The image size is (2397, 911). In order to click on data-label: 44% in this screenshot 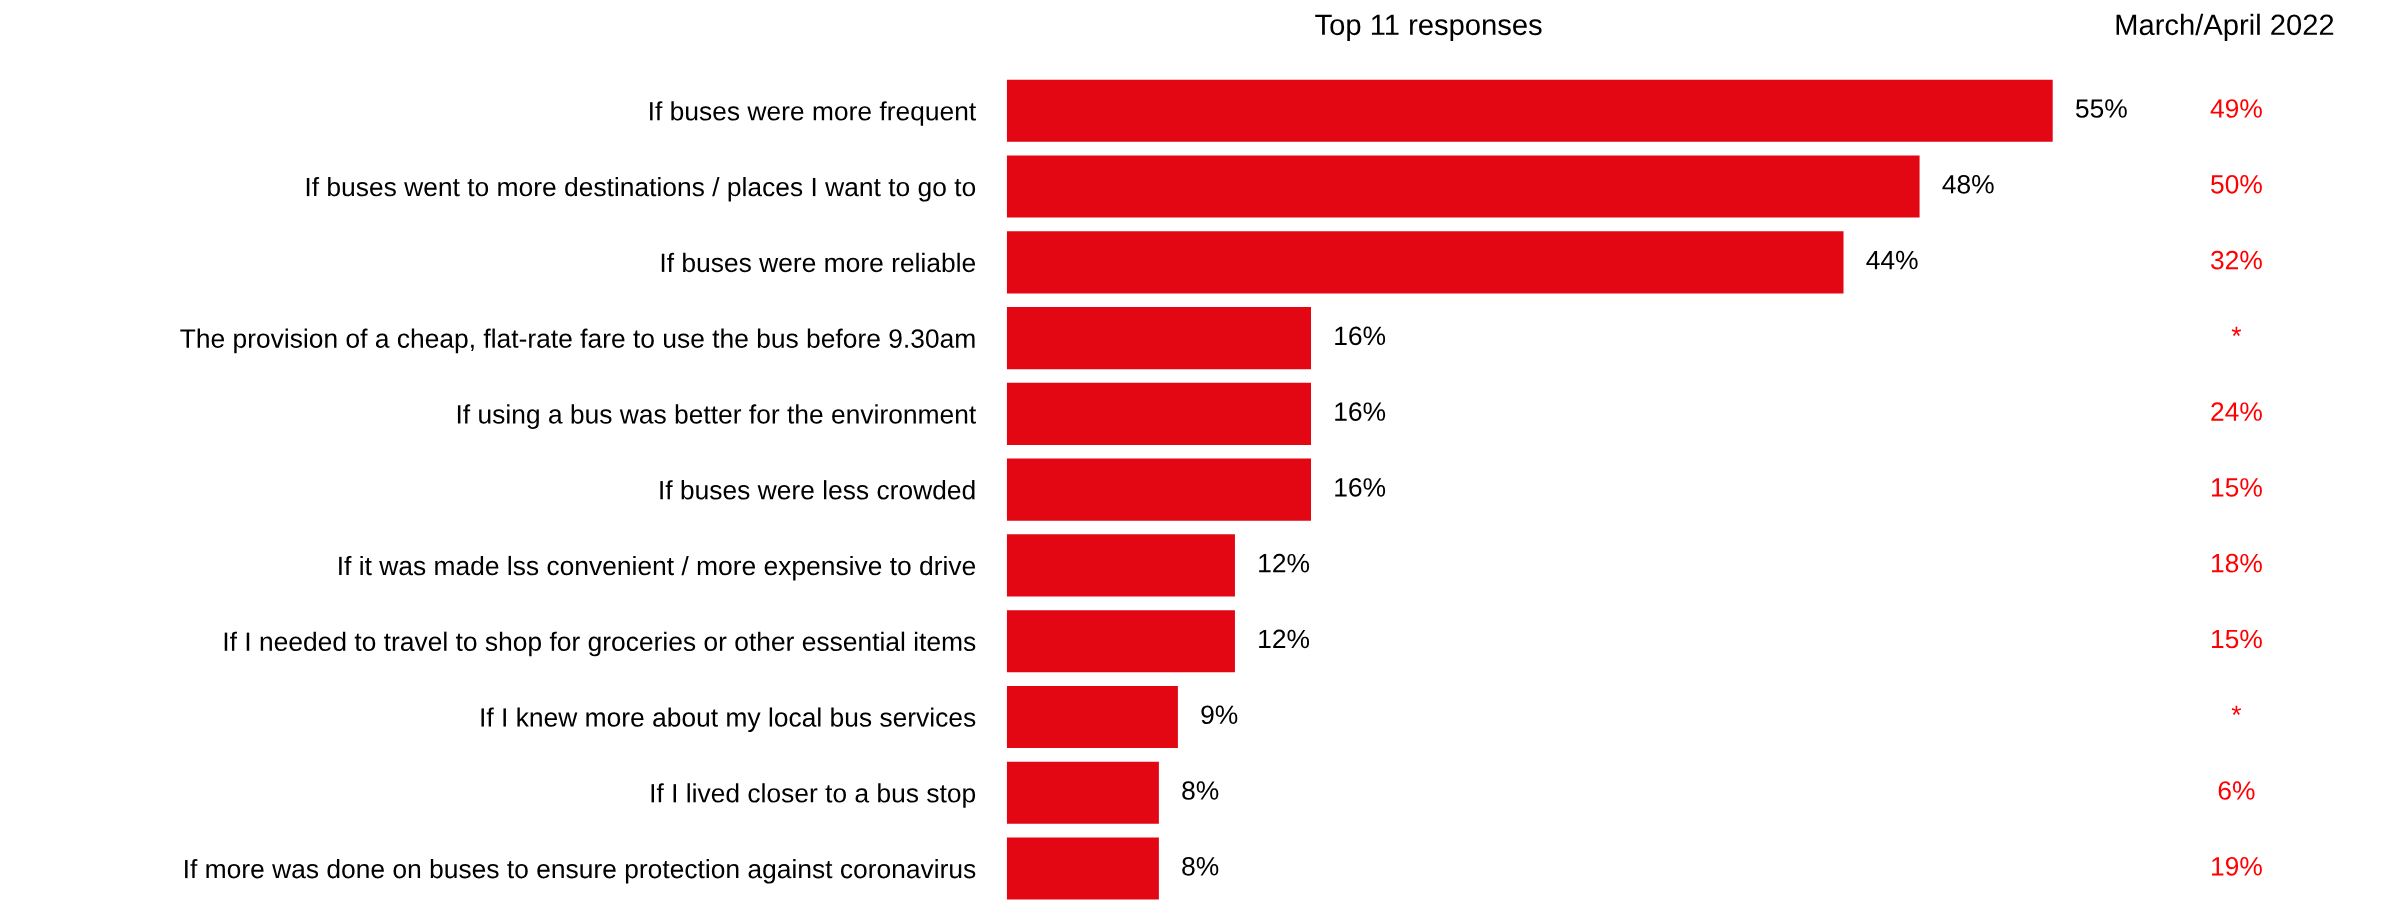, I will do `click(1892, 260)`.